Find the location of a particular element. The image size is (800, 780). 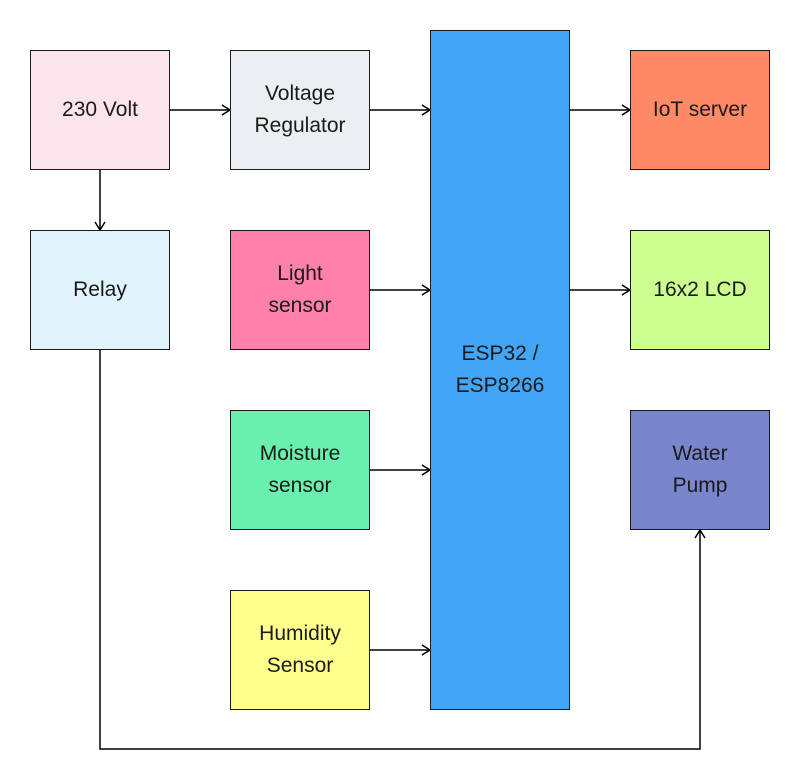

iot-server-label: IoT server is located at coordinates (700, 109).